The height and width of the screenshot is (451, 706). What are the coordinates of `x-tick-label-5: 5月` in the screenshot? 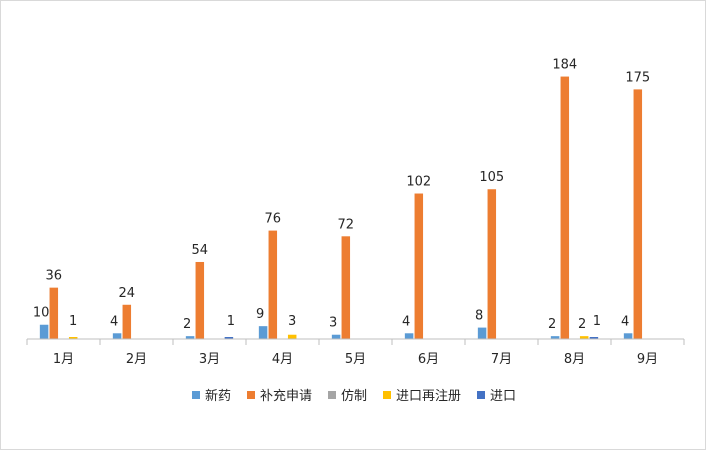 It's located at (355, 359).